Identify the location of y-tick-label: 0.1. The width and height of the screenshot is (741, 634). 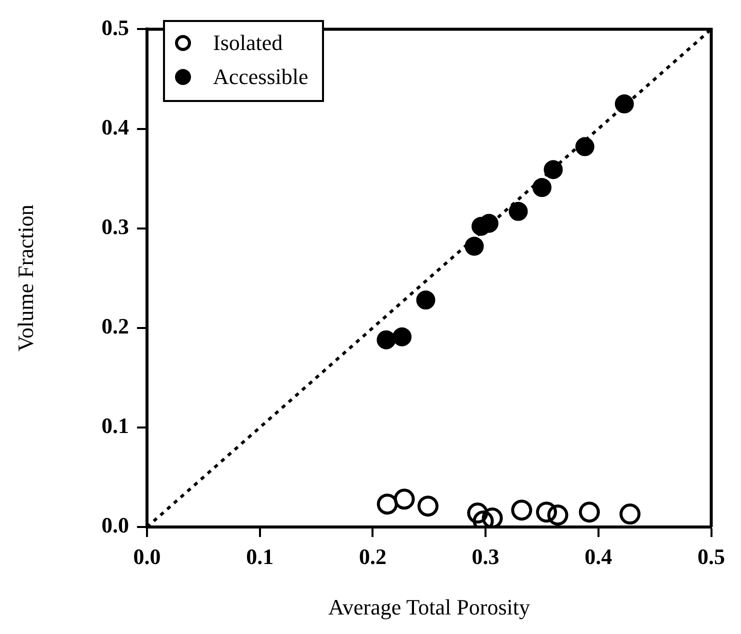
(115, 425).